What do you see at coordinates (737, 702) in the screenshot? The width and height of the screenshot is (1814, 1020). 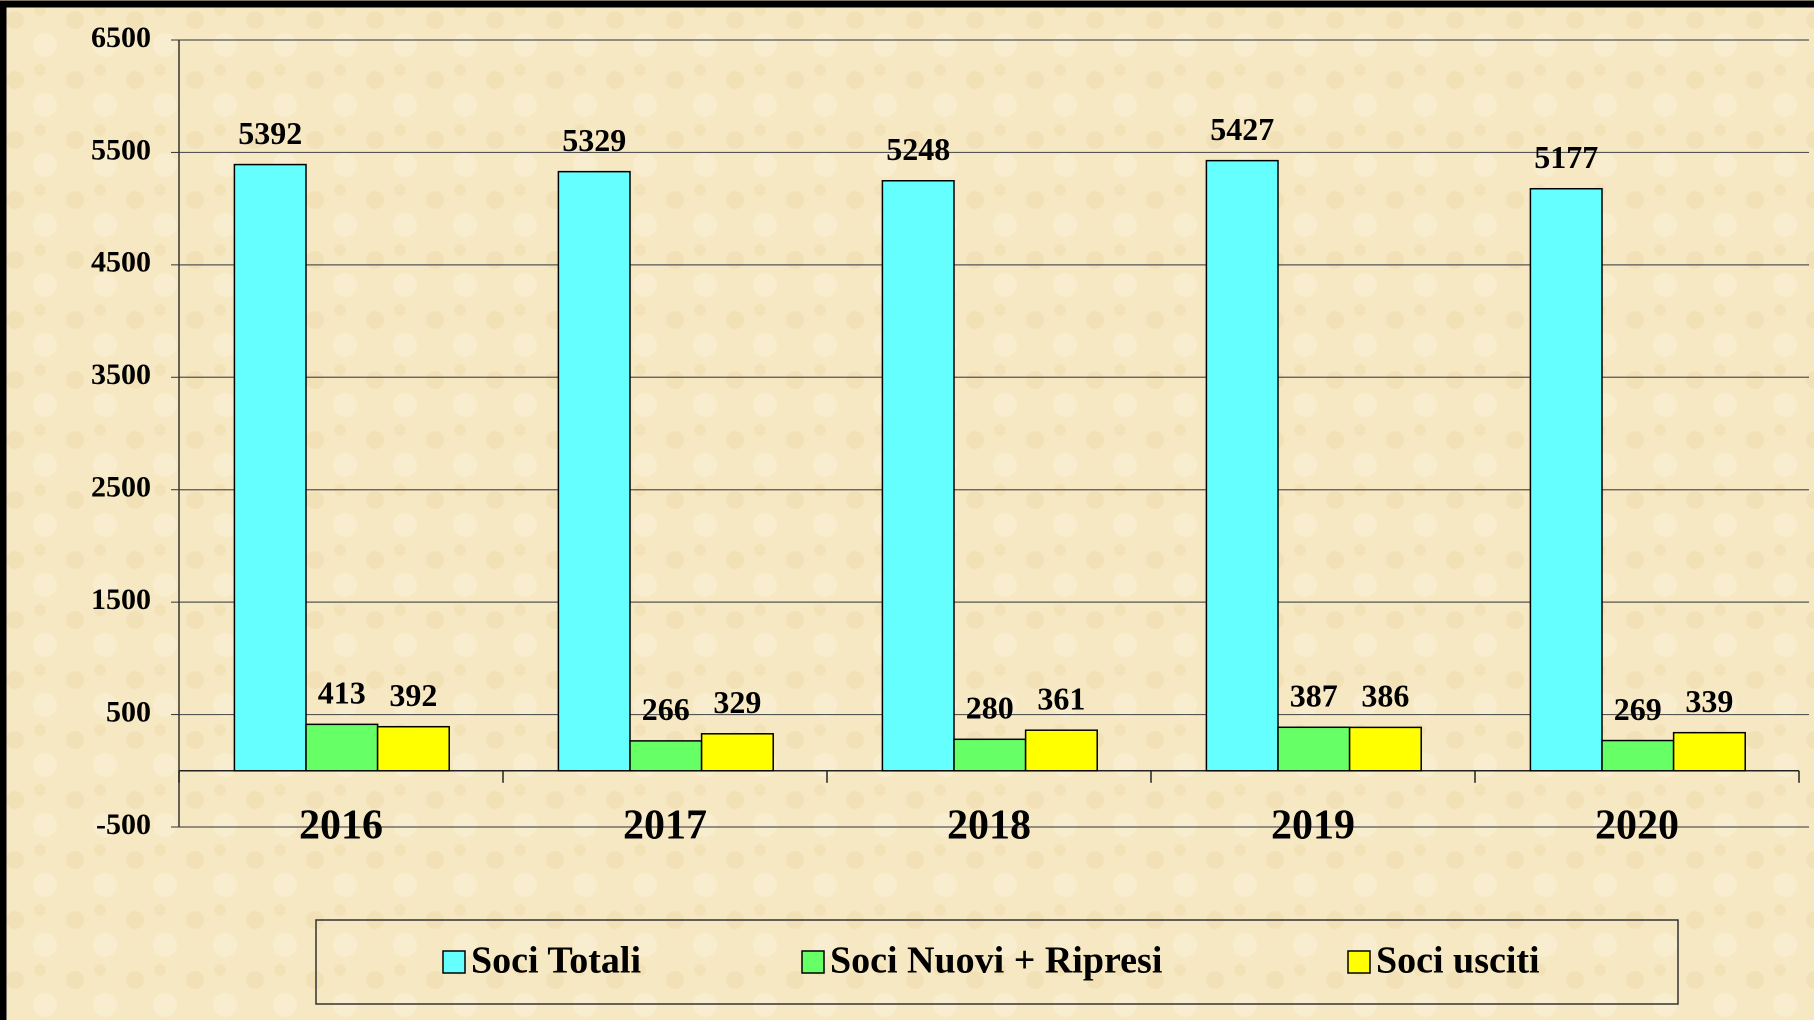 I see `data-label: 329` at bounding box center [737, 702].